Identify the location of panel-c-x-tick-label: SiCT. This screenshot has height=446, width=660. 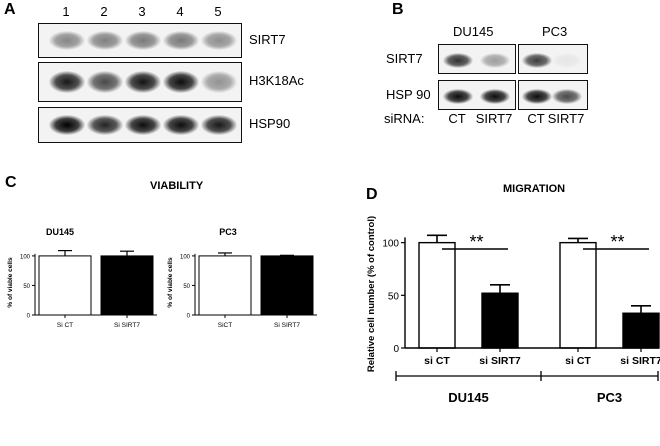
(225, 325).